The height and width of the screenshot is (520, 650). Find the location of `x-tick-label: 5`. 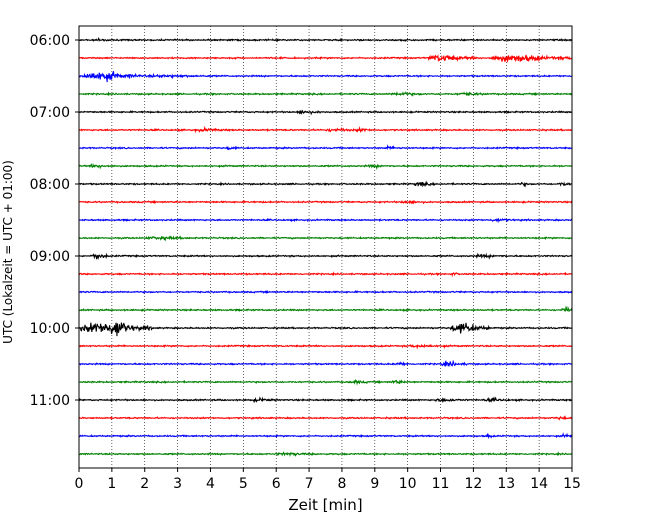

x-tick-label: 5 is located at coordinates (243, 484).